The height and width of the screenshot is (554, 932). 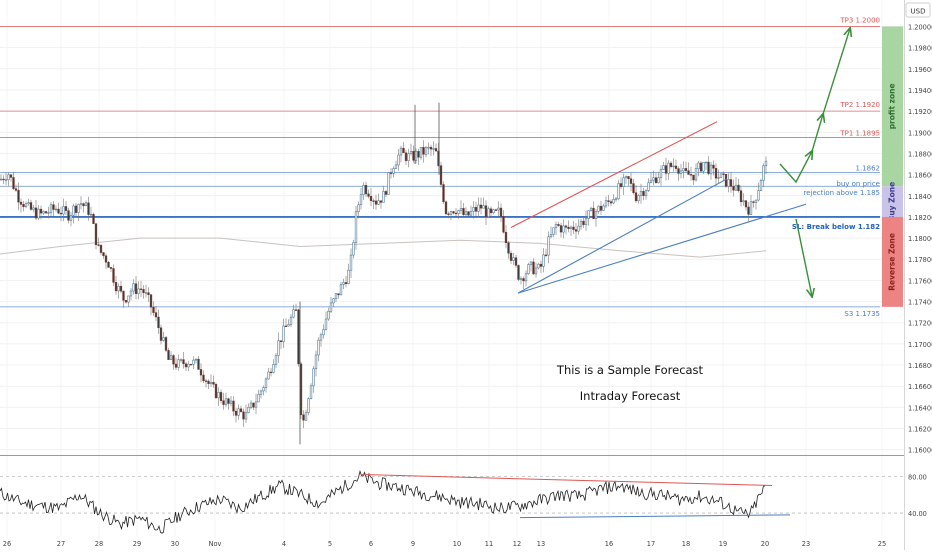 What do you see at coordinates (920, 197) in the screenshot?
I see `price-tick-label: 1.18400` at bounding box center [920, 197].